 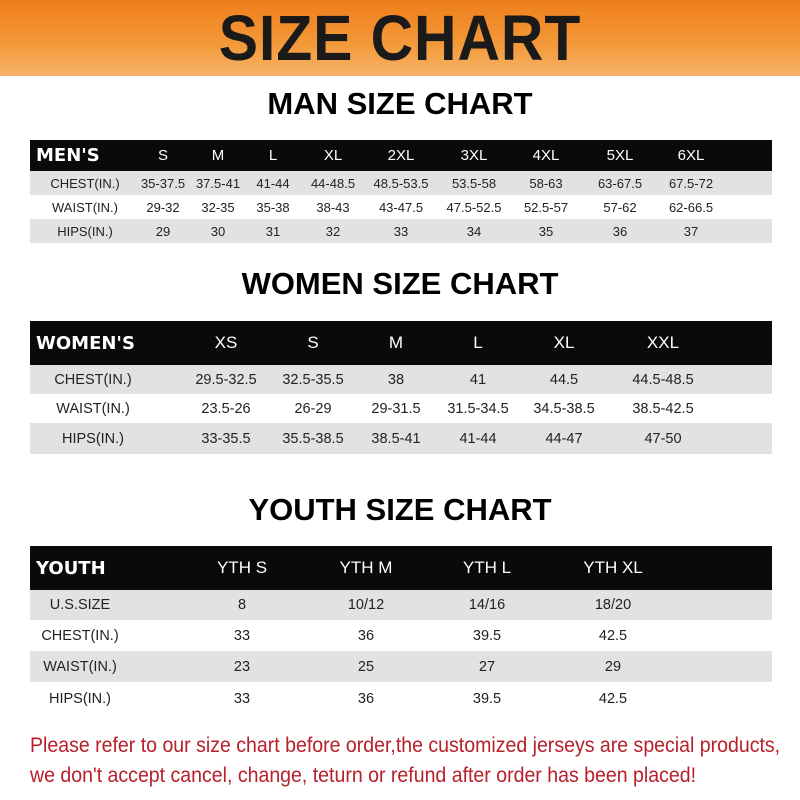 What do you see at coordinates (478, 379) in the screenshot?
I see `table-cell: 41` at bounding box center [478, 379].